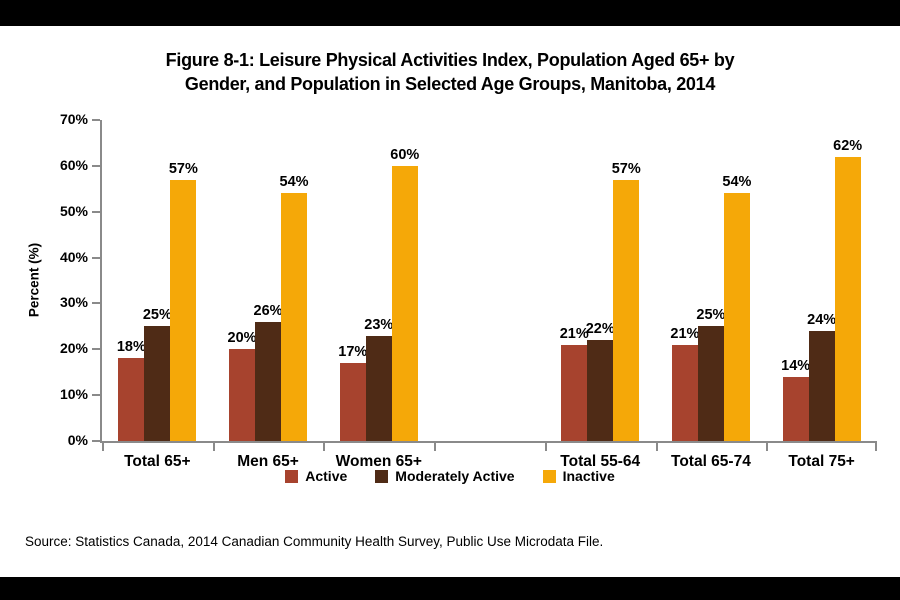  Describe the element at coordinates (379, 324) in the screenshot. I see `bar-value-label: 23%` at that location.